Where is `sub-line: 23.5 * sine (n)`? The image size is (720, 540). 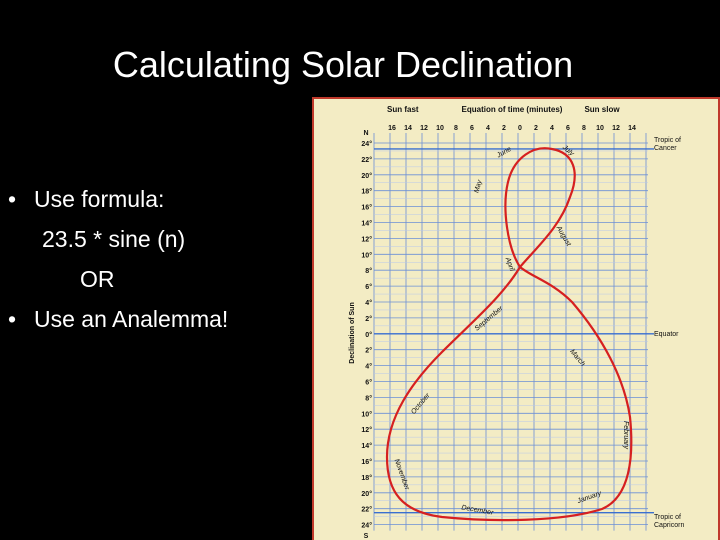 sub-line: 23.5 * sine (n) is located at coordinates (114, 239).